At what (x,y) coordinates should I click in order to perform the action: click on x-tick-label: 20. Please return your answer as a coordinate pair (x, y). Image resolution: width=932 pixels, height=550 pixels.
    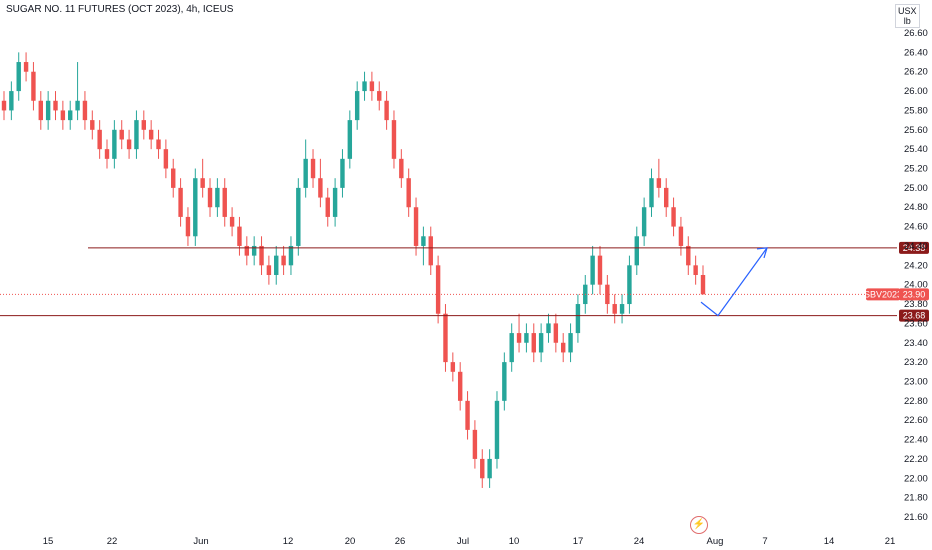
    Looking at the image, I should click on (350, 541).